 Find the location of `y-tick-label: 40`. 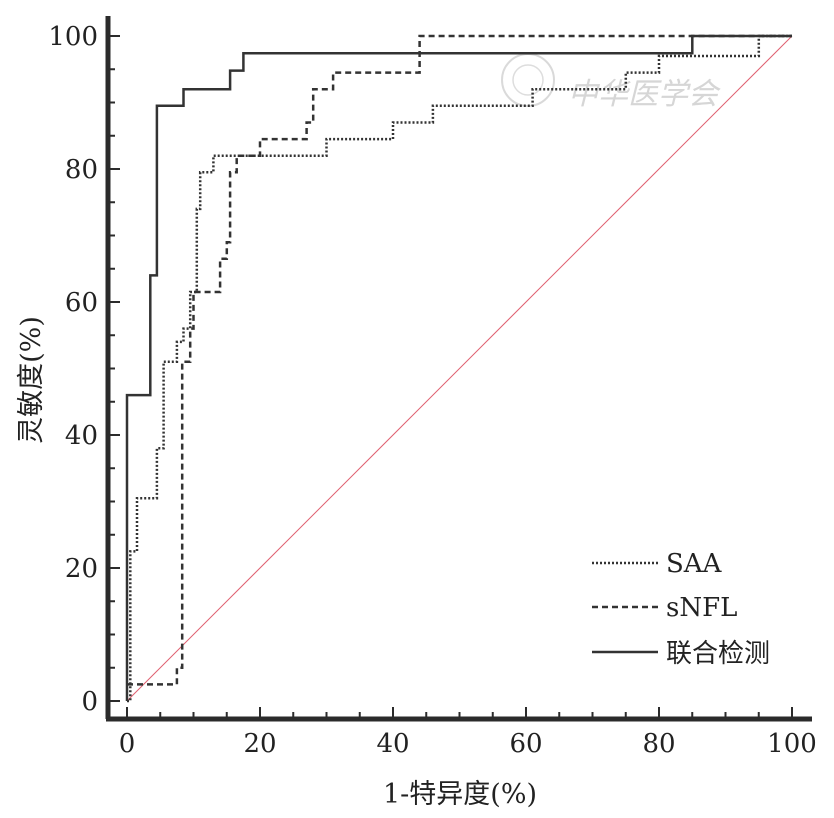

y-tick-label: 40 is located at coordinates (81, 436).